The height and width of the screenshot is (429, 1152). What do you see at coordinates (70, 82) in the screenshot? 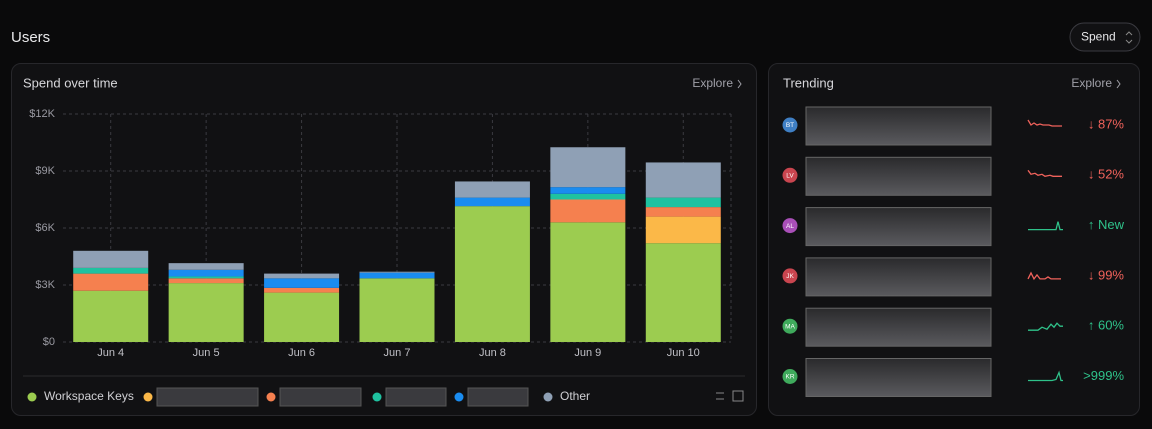
I see `chart-title: Spend over time` at bounding box center [70, 82].